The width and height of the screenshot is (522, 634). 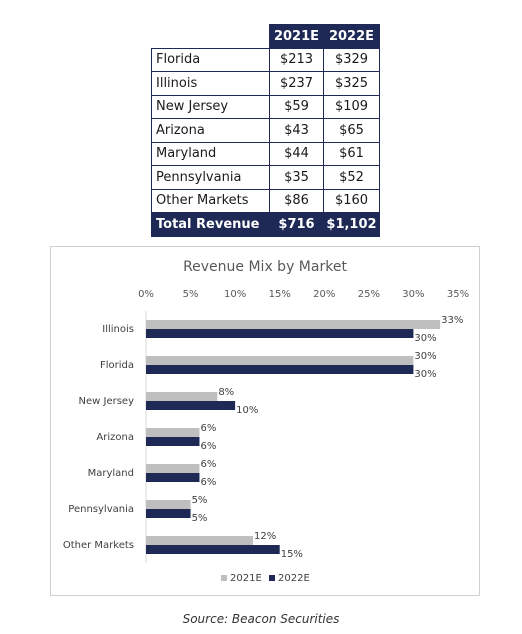 What do you see at coordinates (261, 619) in the screenshot?
I see `source-note: Source: Beacon Securities` at bounding box center [261, 619].